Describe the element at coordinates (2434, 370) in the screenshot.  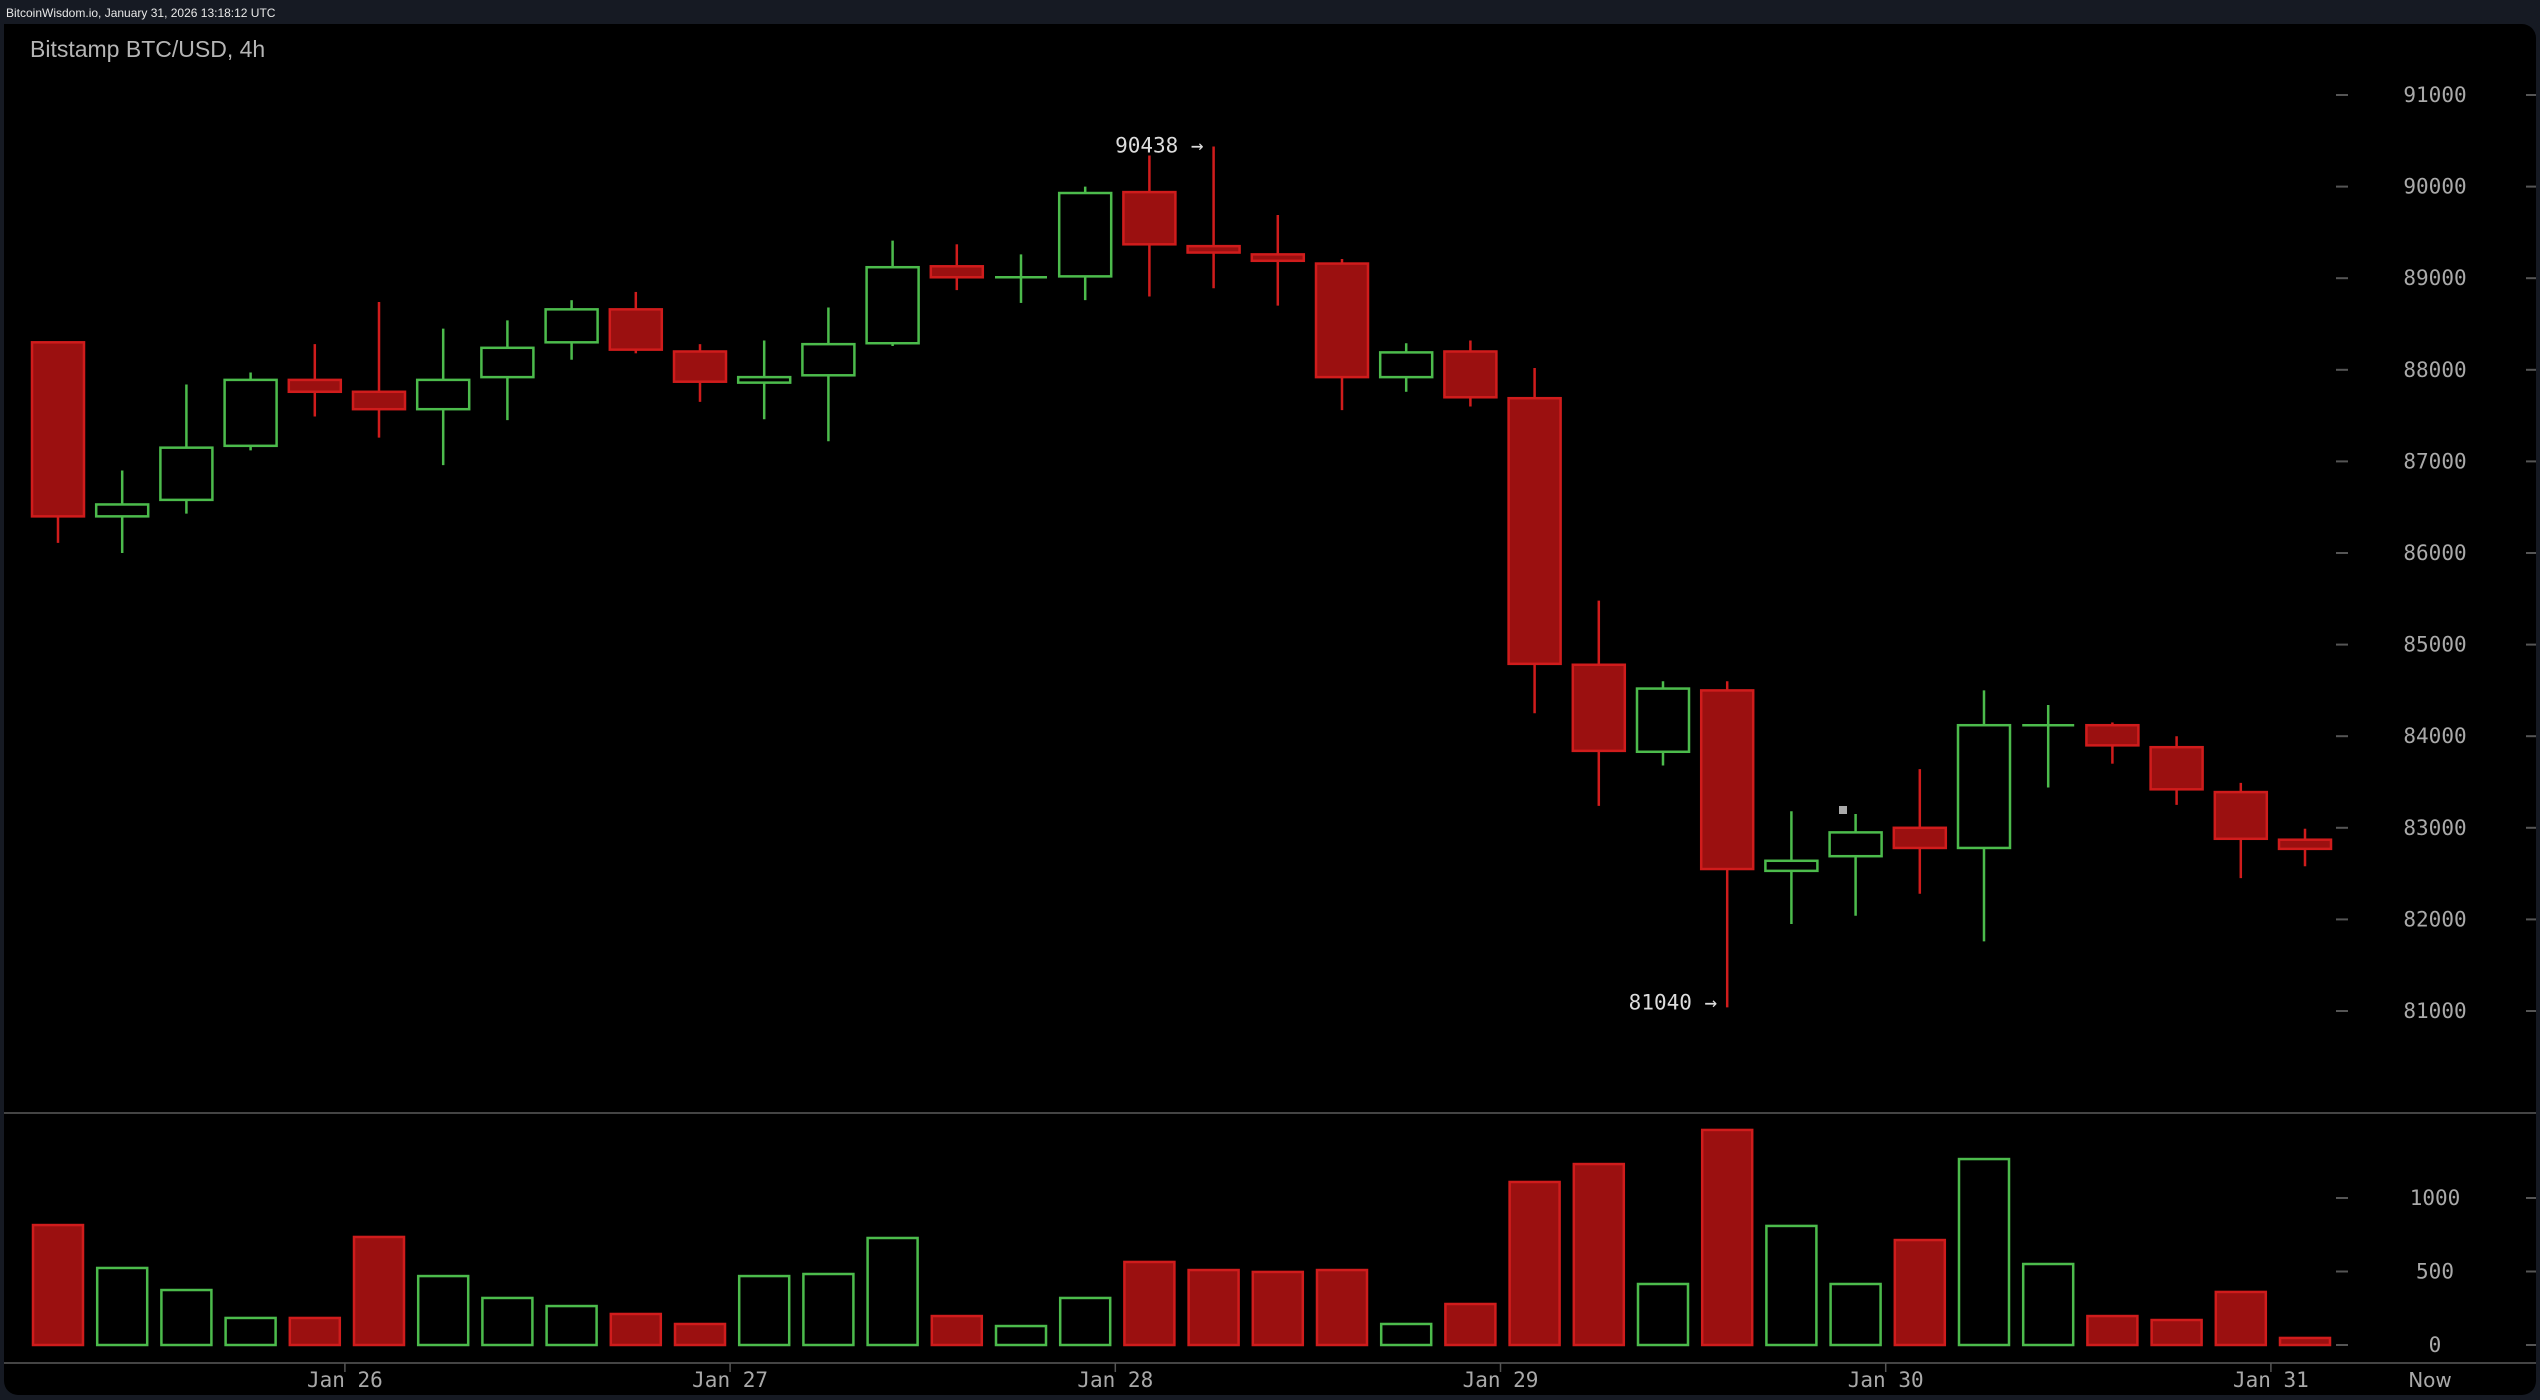
I see `price-tick-label: 88000` at that location.